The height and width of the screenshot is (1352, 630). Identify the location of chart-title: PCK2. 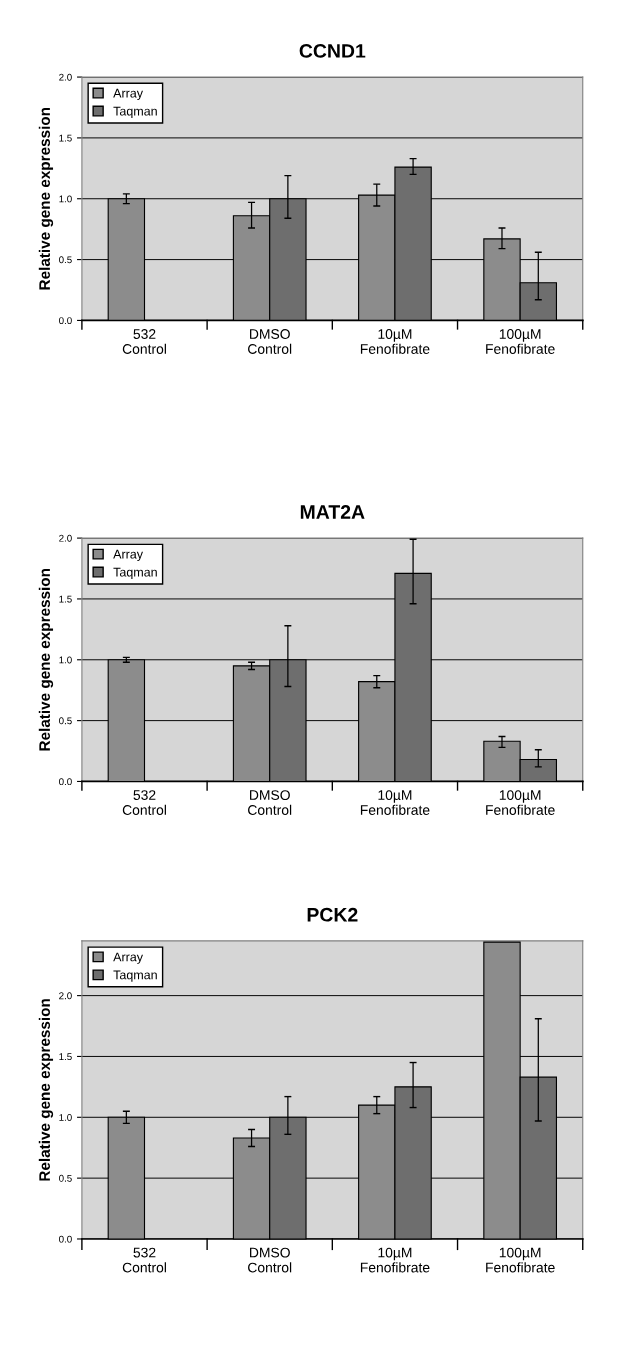
(332, 914).